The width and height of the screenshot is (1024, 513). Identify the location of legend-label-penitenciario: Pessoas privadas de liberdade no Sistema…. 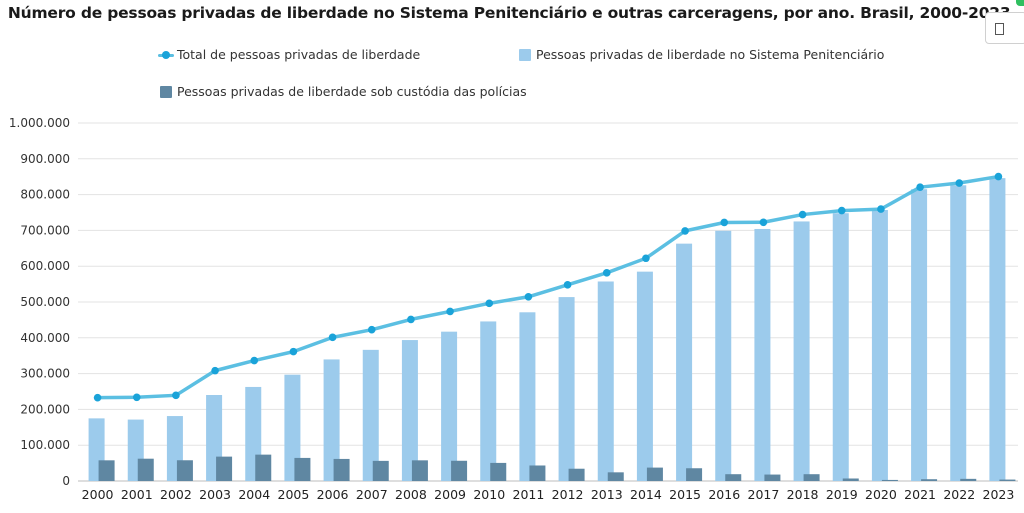
(710, 54).